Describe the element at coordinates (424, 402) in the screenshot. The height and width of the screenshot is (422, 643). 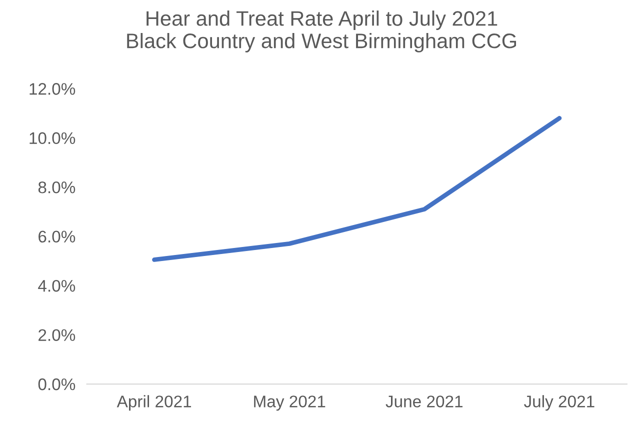
I see `x-tick-label: June 2021` at that location.